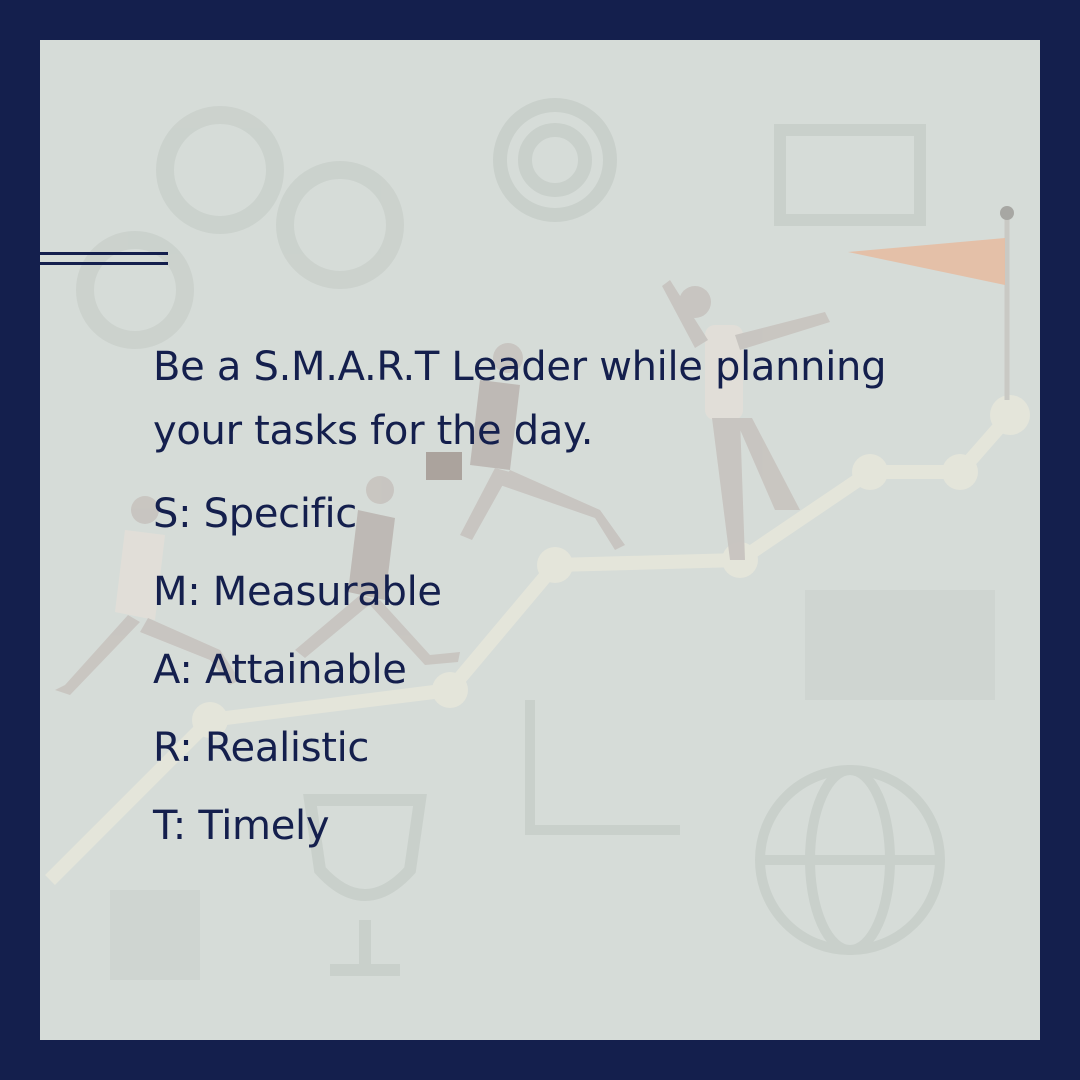 Image resolution: width=1080 pixels, height=1080 pixels. What do you see at coordinates (555, 160) in the screenshot?
I see `target-icon` at bounding box center [555, 160].